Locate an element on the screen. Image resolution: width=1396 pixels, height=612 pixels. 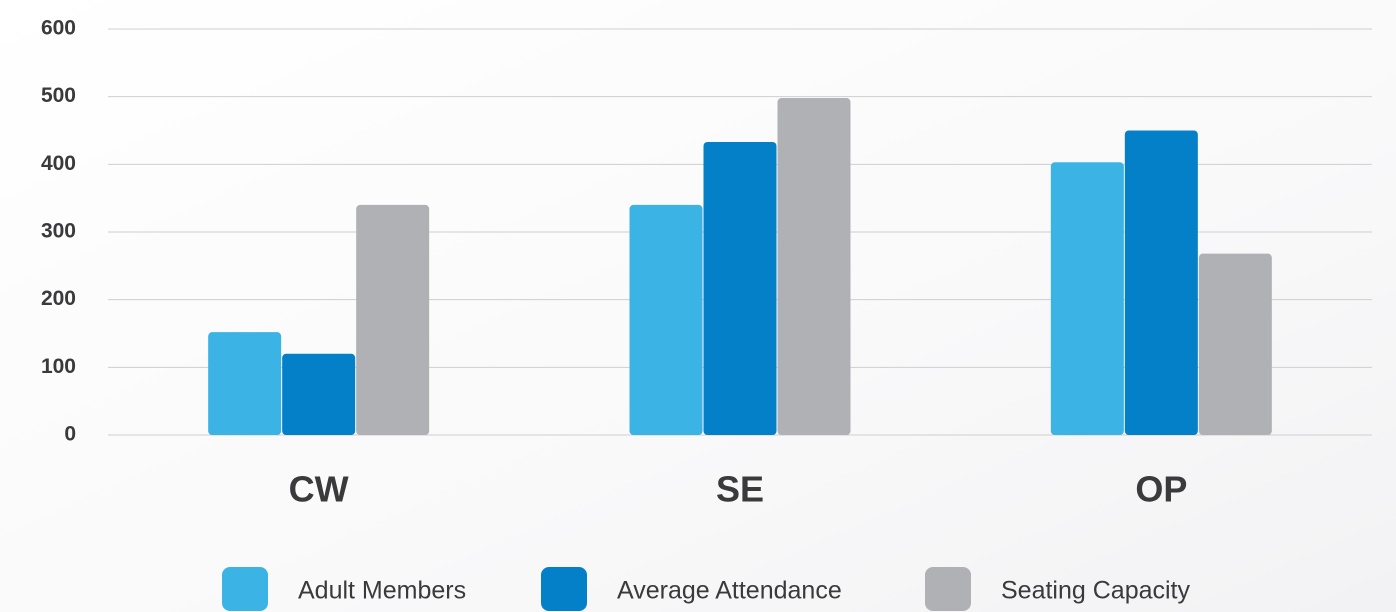
y-tick-label: 0 is located at coordinates (70, 434).